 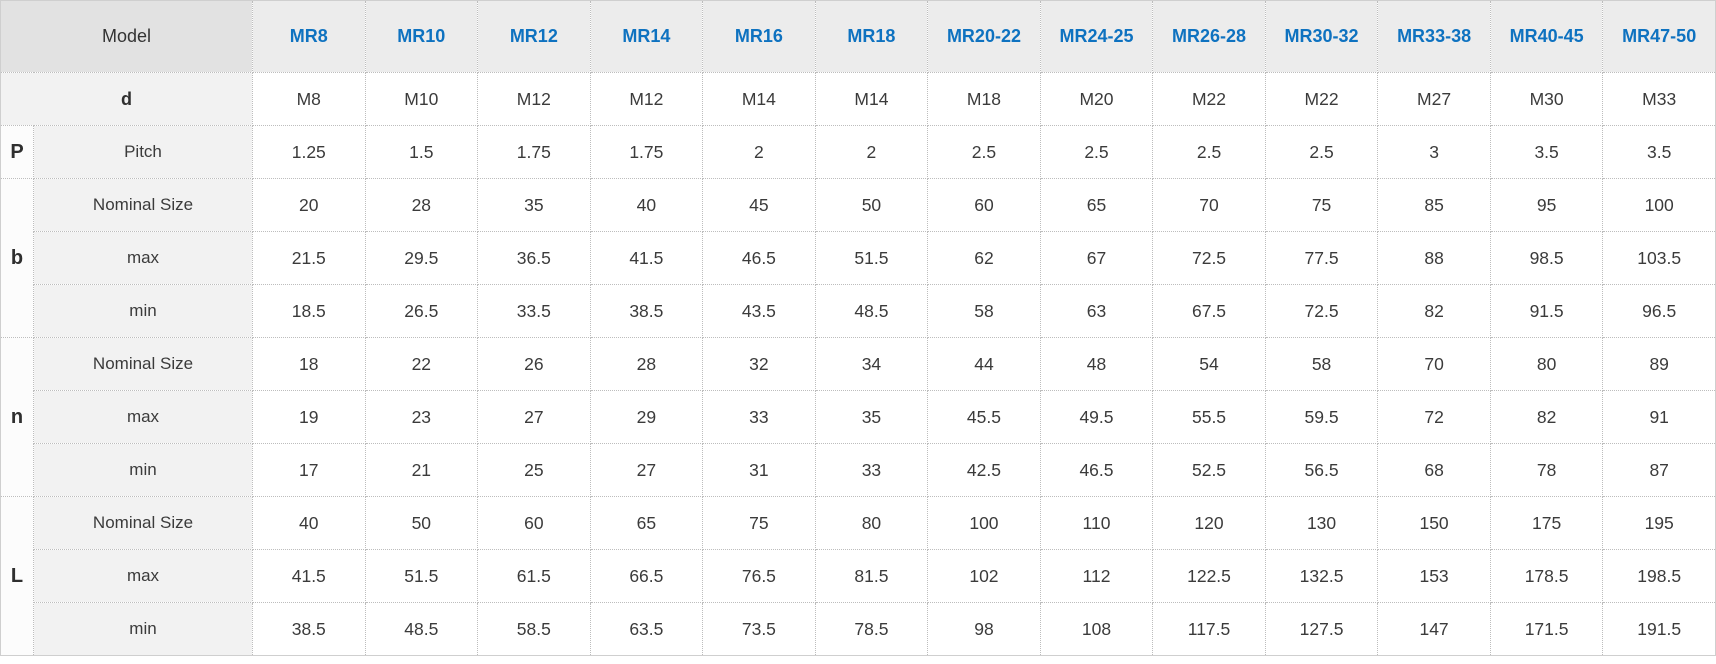 What do you see at coordinates (1434, 417) in the screenshot?
I see `data-cell: 72` at bounding box center [1434, 417].